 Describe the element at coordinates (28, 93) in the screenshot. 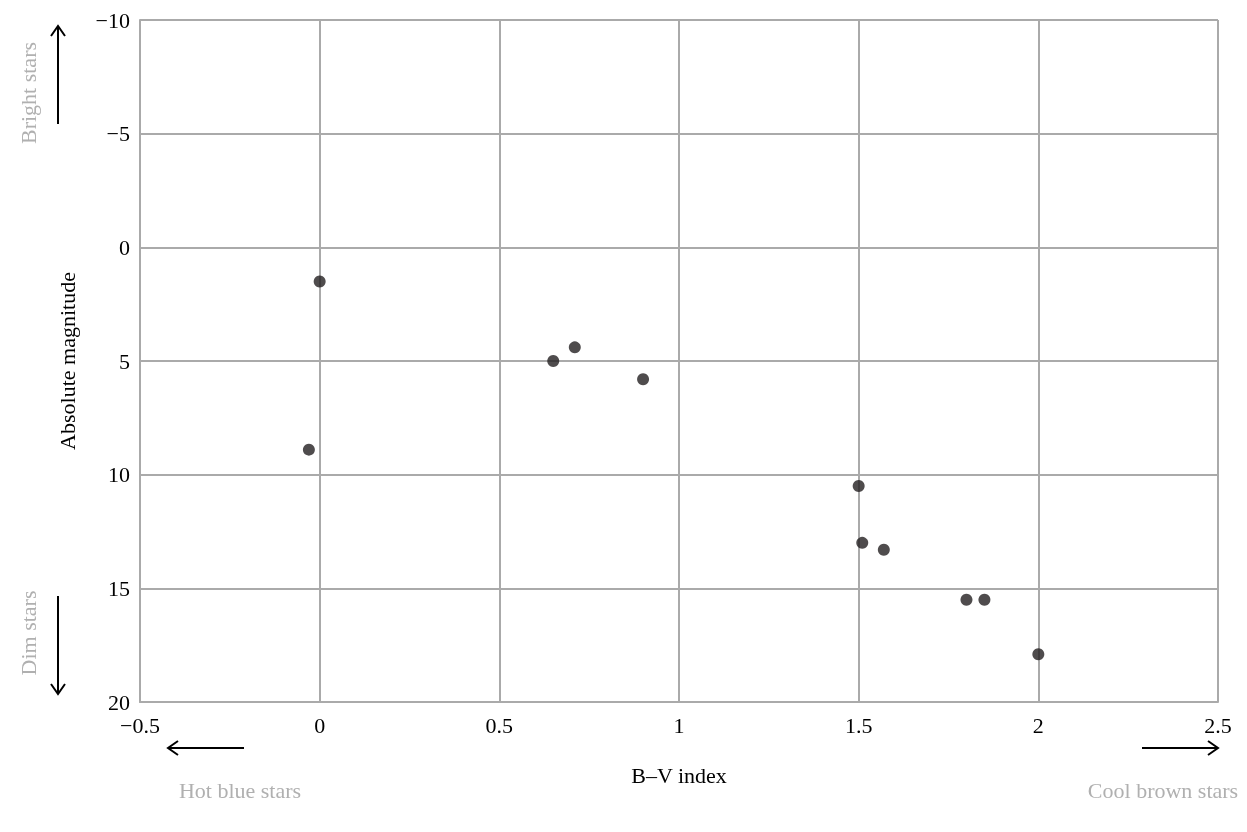

I see `text: Bright stars` at that location.